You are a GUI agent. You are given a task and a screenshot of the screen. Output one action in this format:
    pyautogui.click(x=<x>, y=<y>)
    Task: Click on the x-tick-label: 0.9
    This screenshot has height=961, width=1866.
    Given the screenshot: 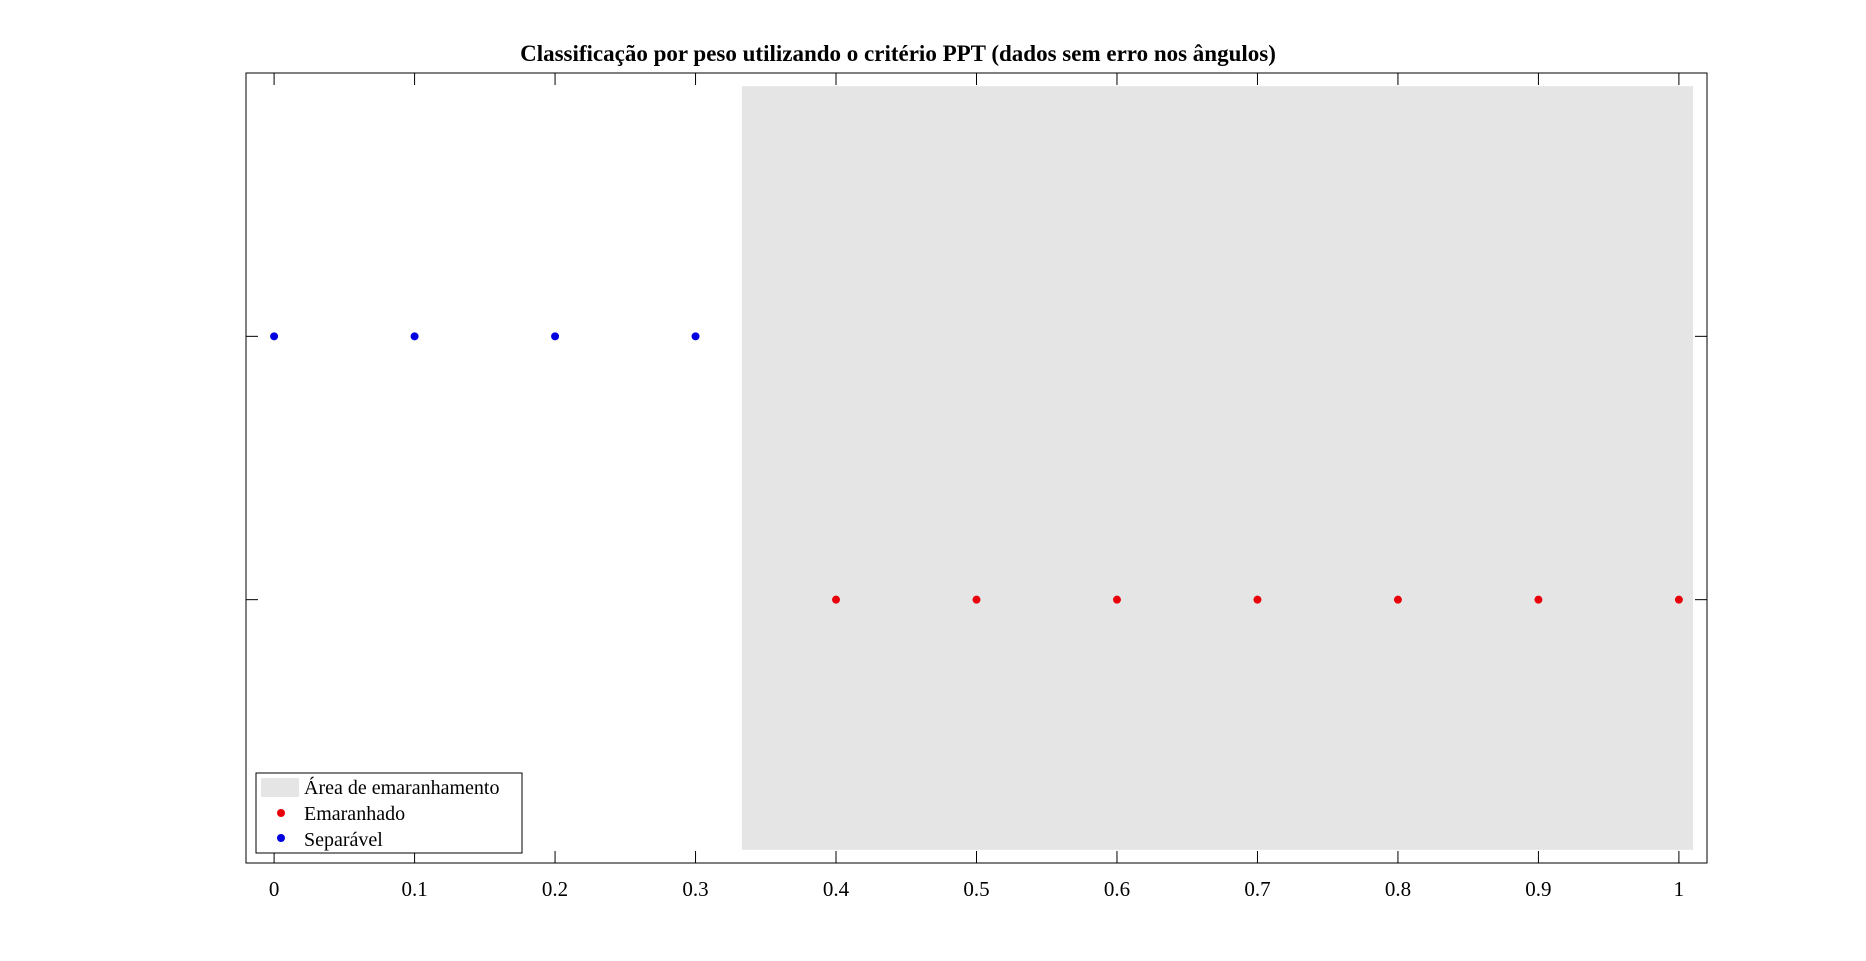 What is the action you would take?
    pyautogui.click(x=1538, y=889)
    